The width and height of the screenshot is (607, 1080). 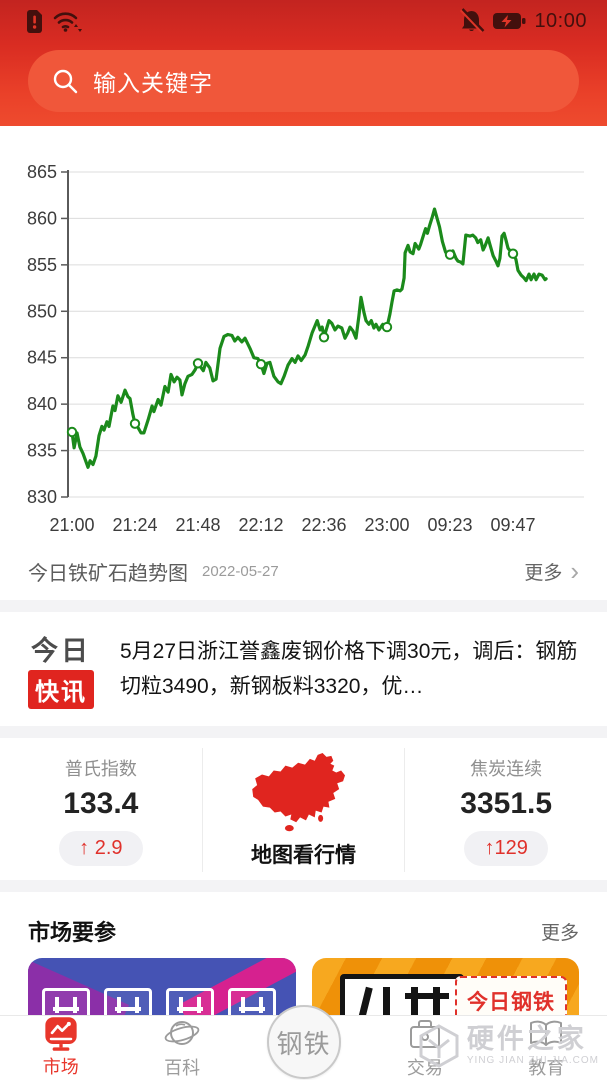 I want to click on nav-item-trade: 交易, so click(x=424, y=1048).